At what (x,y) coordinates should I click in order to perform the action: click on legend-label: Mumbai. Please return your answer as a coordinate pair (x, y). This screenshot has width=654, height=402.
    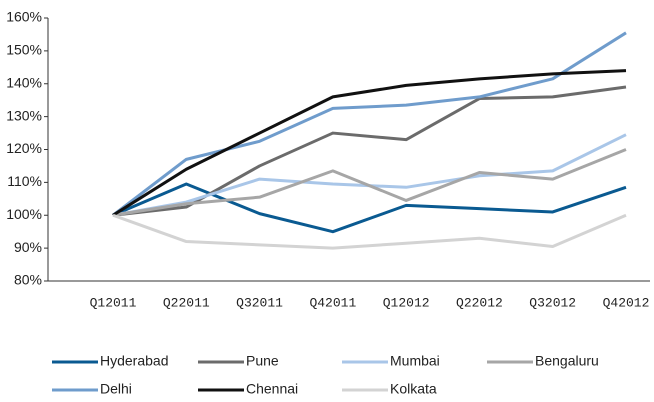
    Looking at the image, I should click on (415, 361).